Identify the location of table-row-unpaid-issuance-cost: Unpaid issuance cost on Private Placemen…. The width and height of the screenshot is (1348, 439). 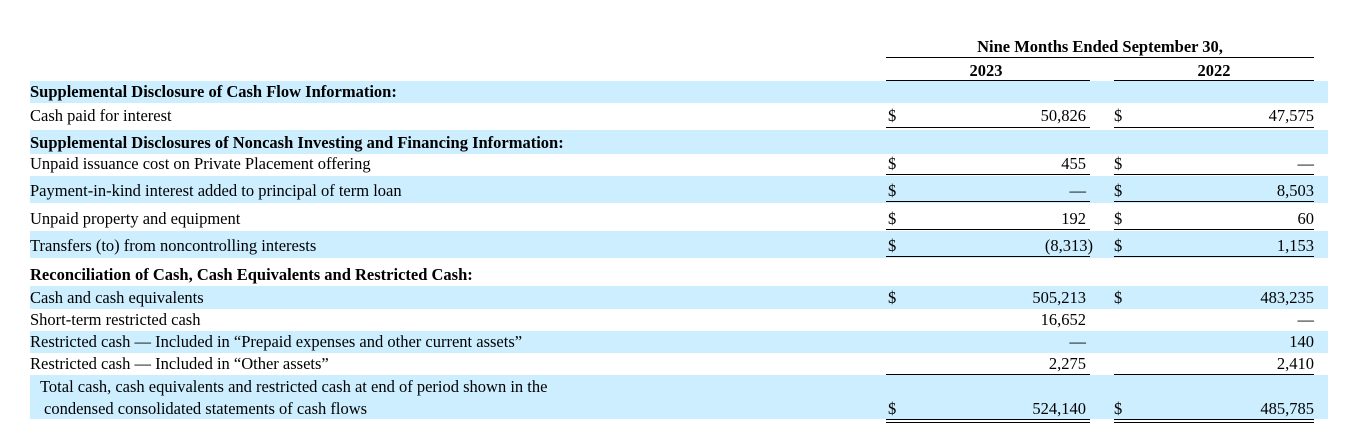
(679, 165).